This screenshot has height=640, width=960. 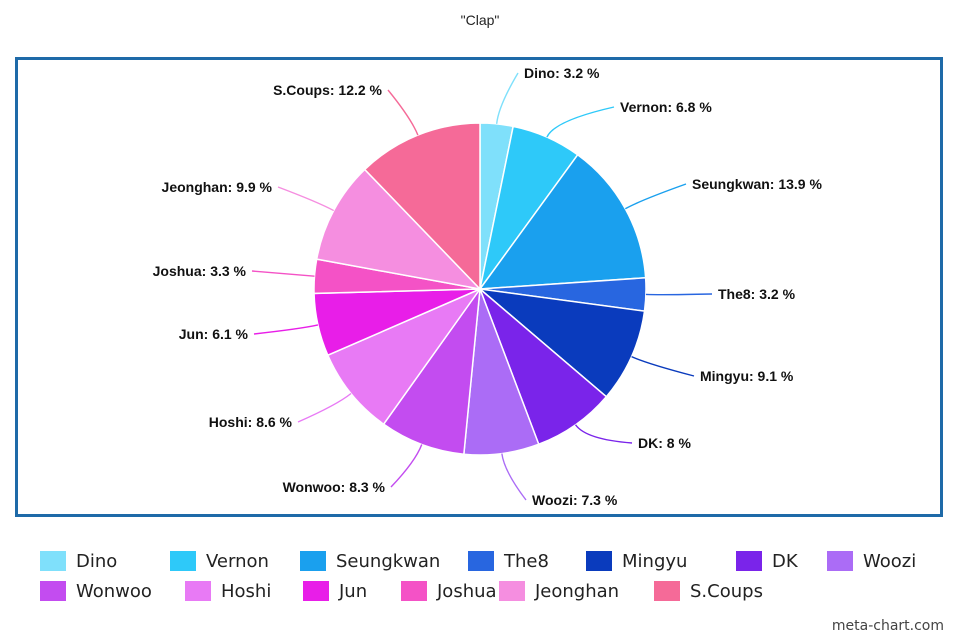 What do you see at coordinates (480, 20) in the screenshot?
I see `chart-title: "Clap"` at bounding box center [480, 20].